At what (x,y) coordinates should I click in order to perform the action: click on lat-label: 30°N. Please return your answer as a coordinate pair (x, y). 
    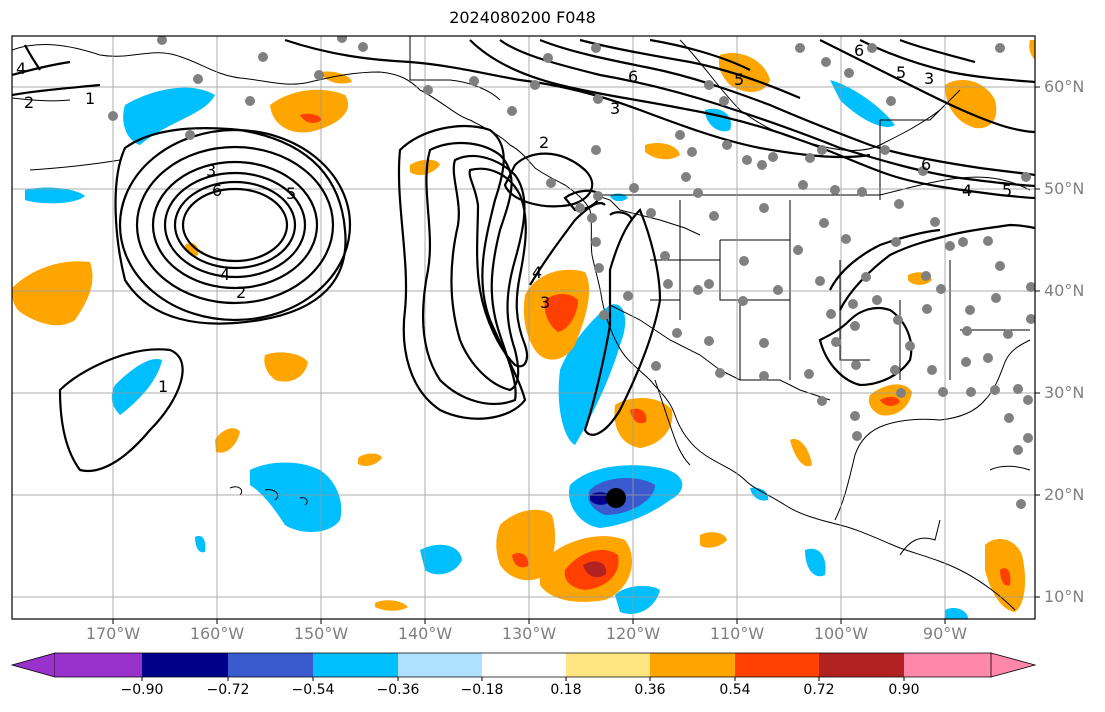
    Looking at the image, I should click on (1064, 392).